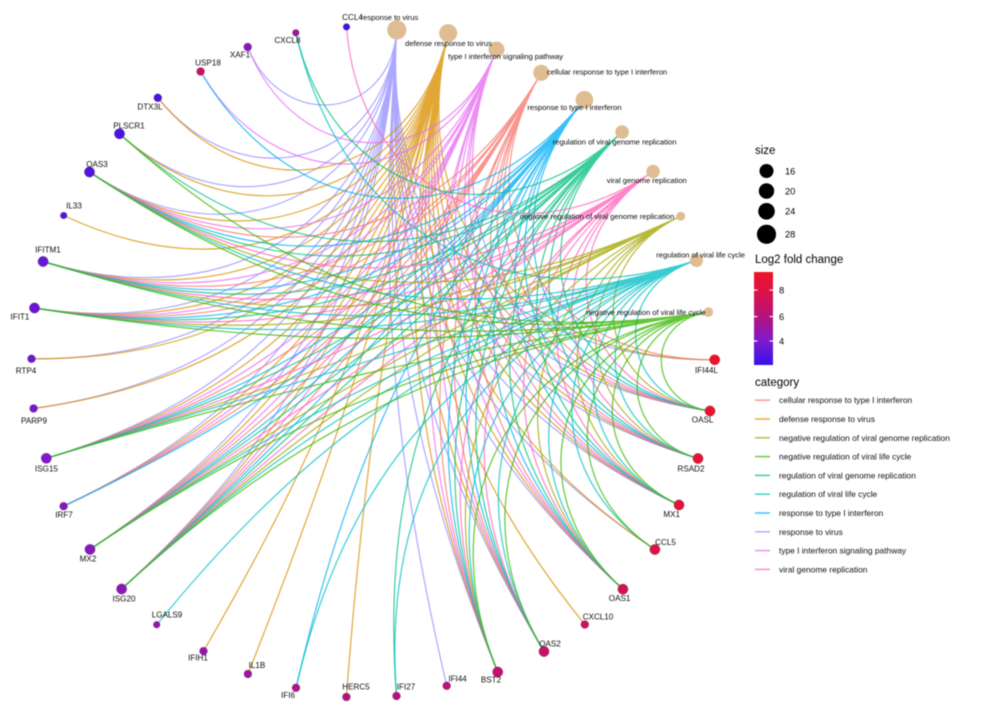 The height and width of the screenshot is (717, 986). I want to click on svg-text: USP18, so click(208, 63).